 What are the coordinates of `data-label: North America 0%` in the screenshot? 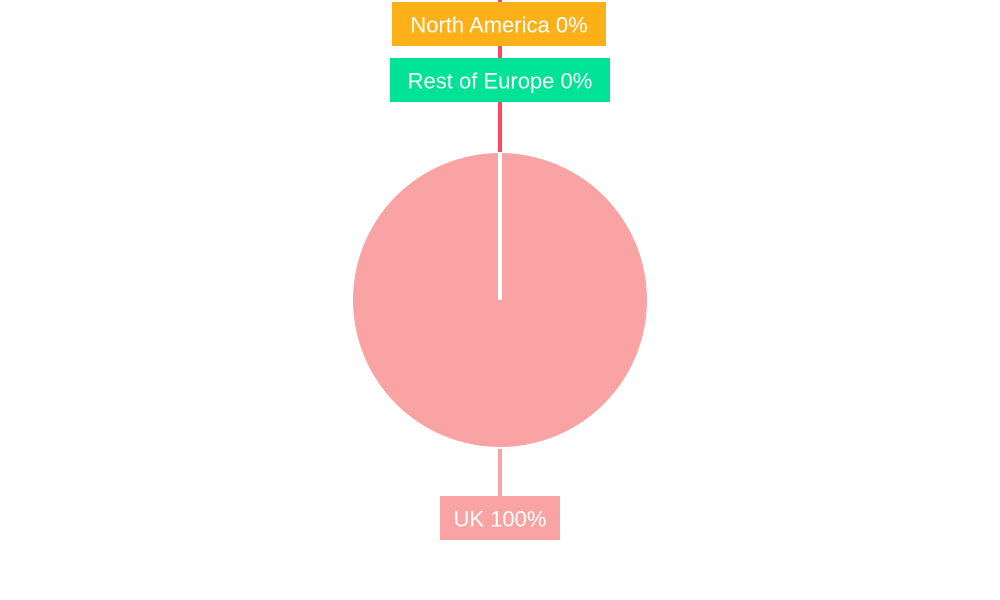 It's located at (498, 25).